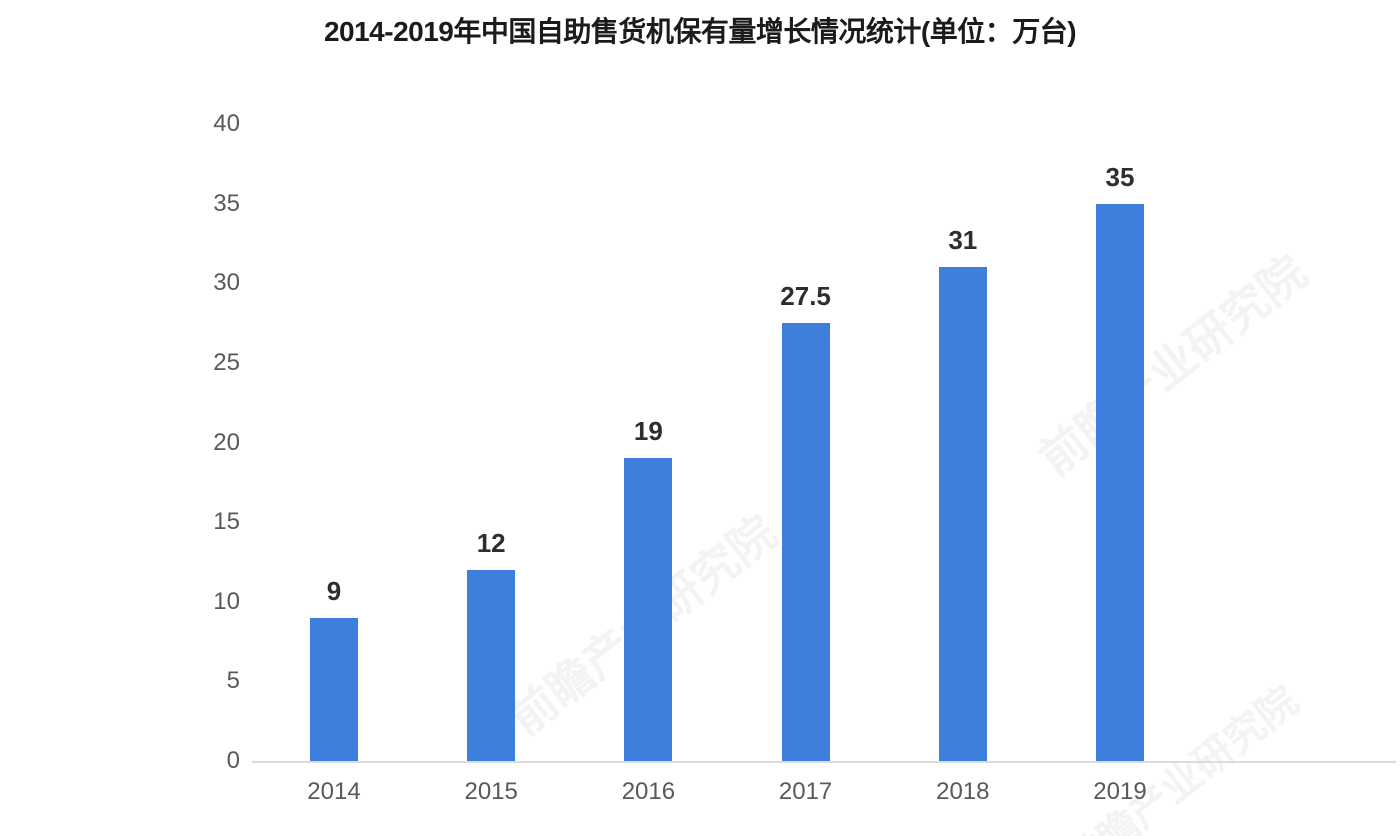 Image resolution: width=1400 pixels, height=836 pixels. Describe the element at coordinates (233, 681) in the screenshot. I see `y-axis-tick: 5` at that location.